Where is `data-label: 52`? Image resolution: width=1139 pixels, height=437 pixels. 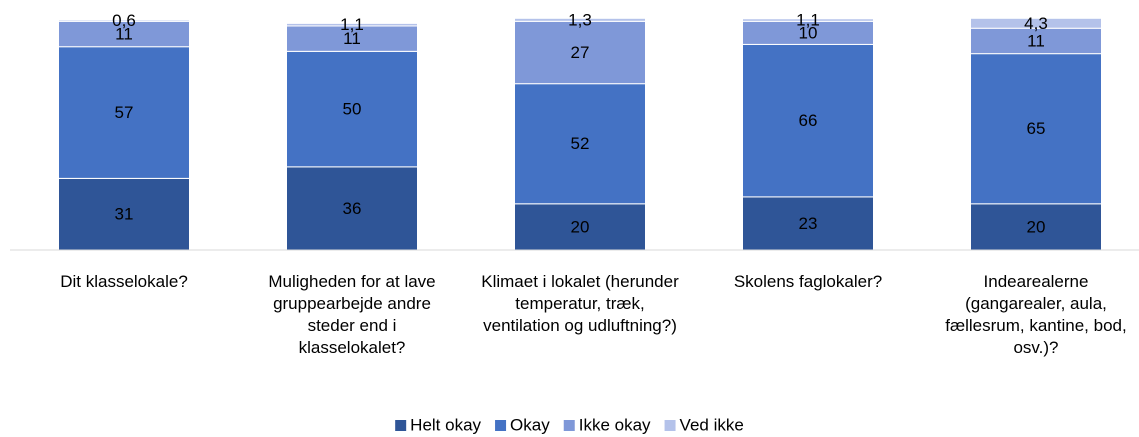 data-label: 52 is located at coordinates (580, 143).